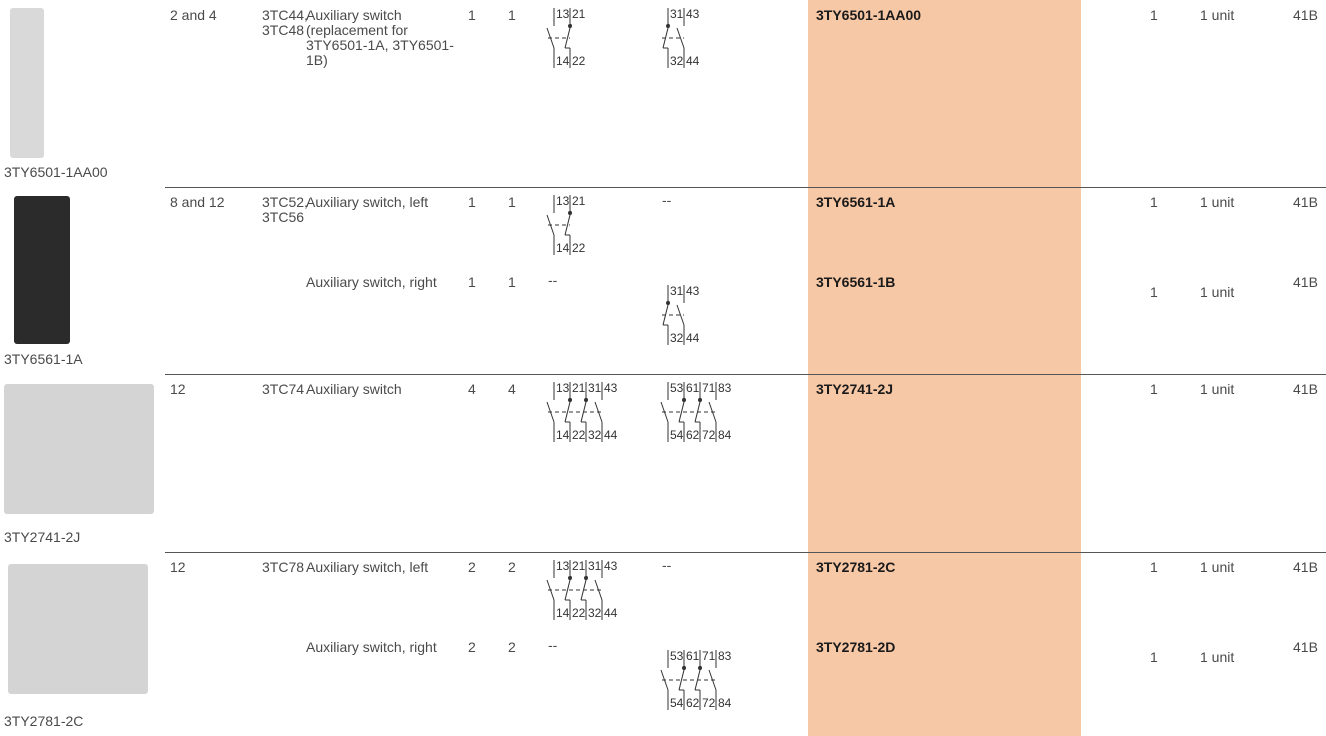 The width and height of the screenshot is (1326, 736). Describe the element at coordinates (283, 567) in the screenshot. I see `contactor-types: 3TC78` at that location.